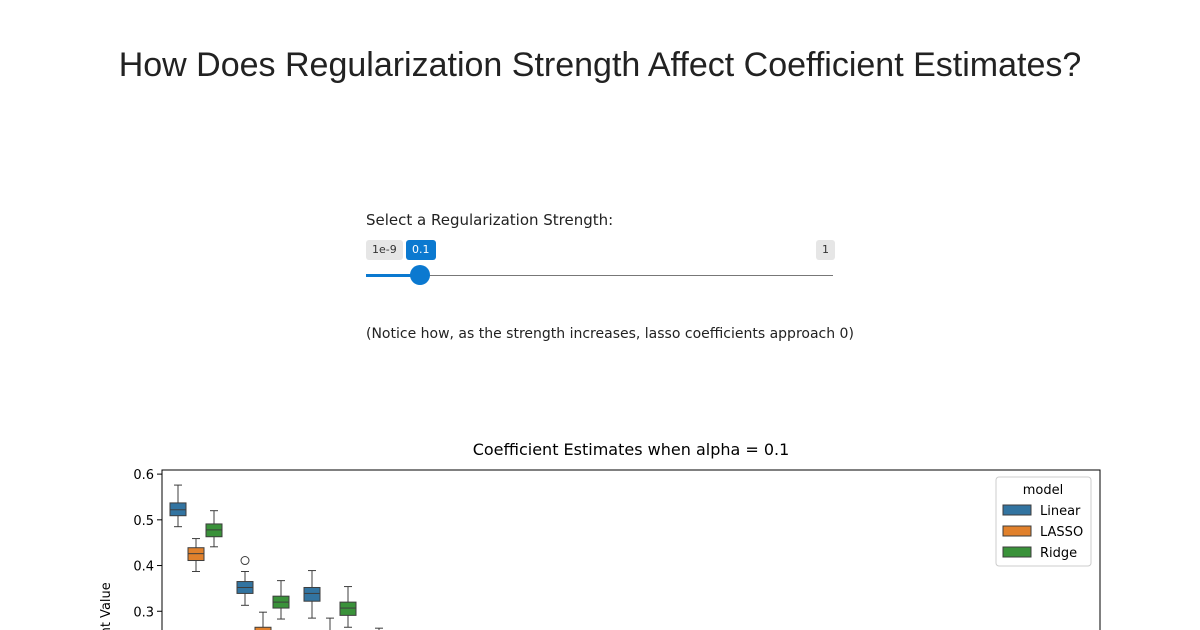  What do you see at coordinates (143, 612) in the screenshot?
I see `y-tick-label: 0.3` at bounding box center [143, 612].